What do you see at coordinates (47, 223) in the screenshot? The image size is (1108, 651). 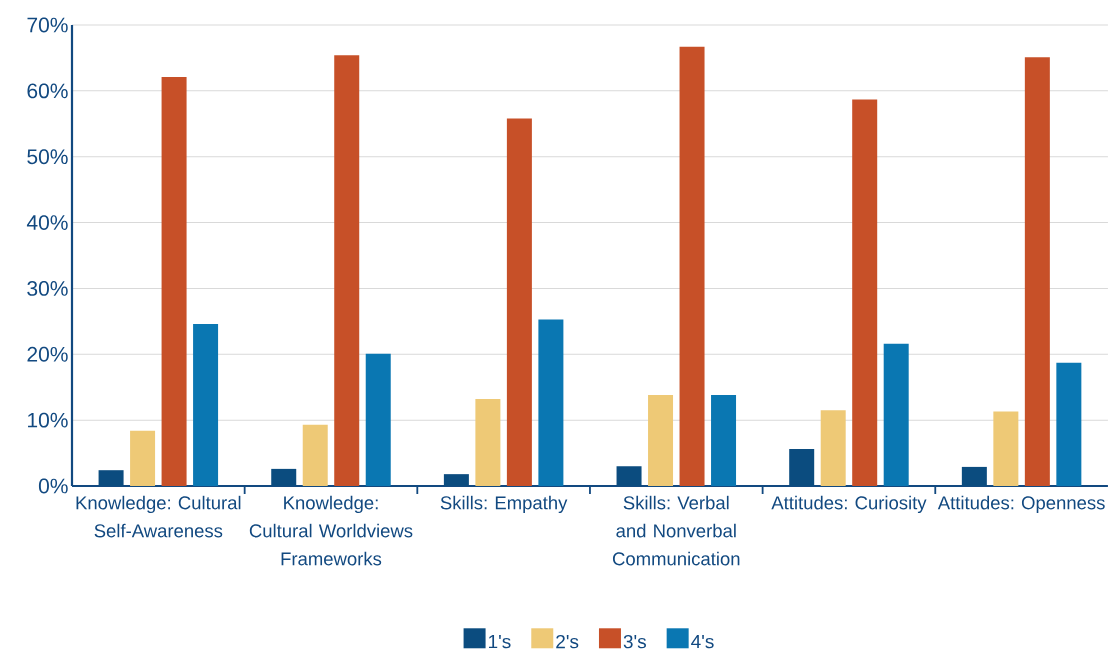 I see `y-tick-label: 40%` at bounding box center [47, 223].